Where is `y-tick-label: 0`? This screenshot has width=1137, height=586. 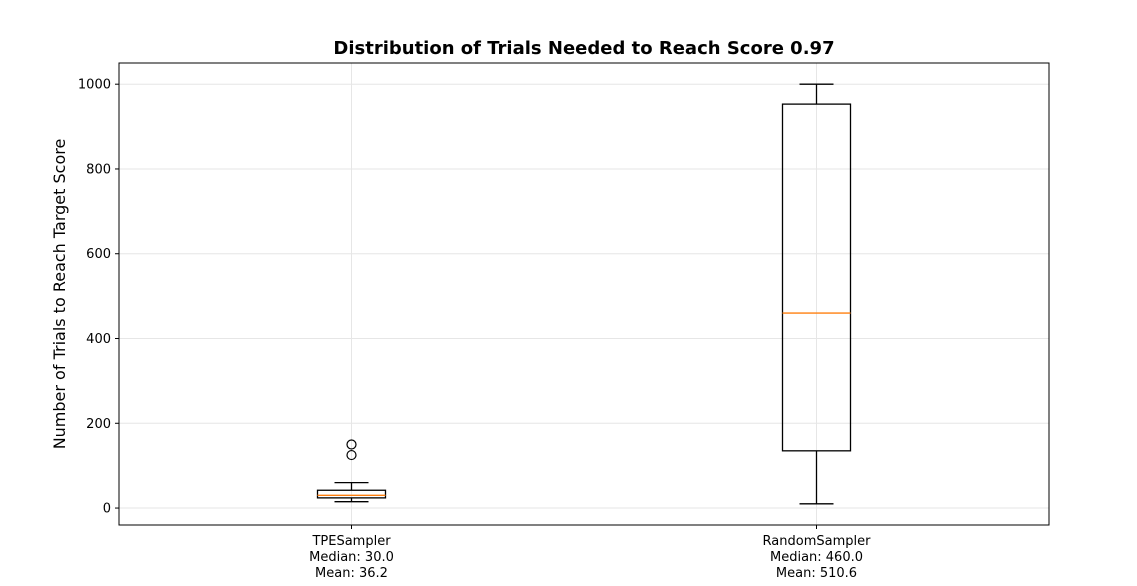 y-tick-label: 0 is located at coordinates (107, 509).